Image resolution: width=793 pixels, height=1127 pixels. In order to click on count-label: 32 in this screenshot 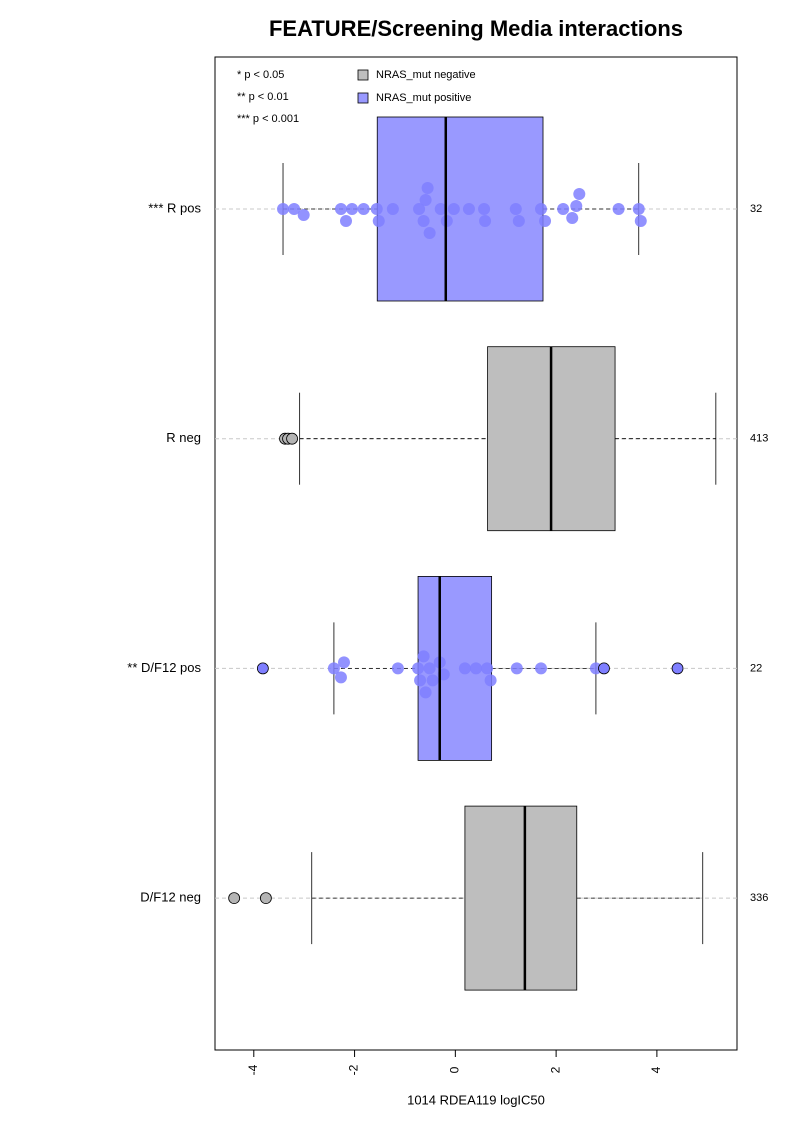, I will do `click(756, 209)`.